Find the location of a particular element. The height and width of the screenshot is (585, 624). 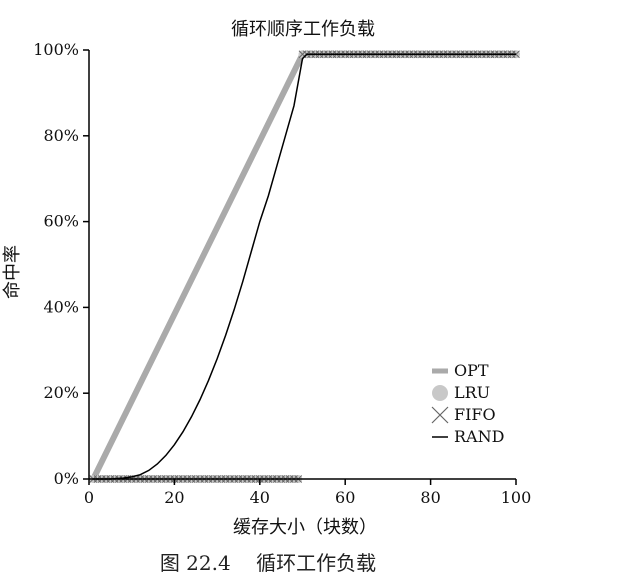

figure-caption: 图 22.4 循环工作负载 is located at coordinates (268, 563).